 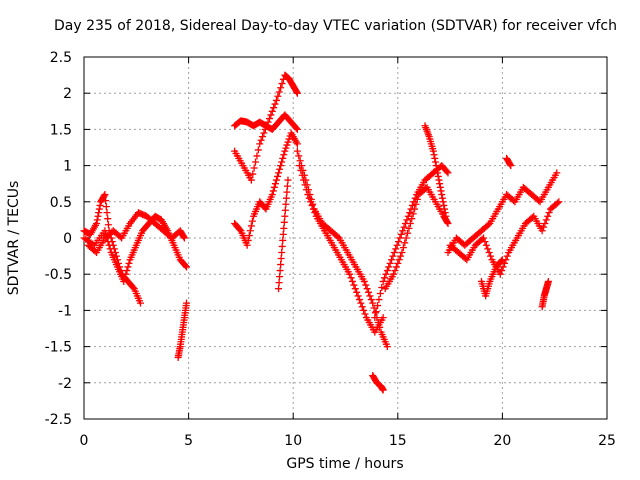 I want to click on x-tick-label: 5, so click(x=188, y=441).